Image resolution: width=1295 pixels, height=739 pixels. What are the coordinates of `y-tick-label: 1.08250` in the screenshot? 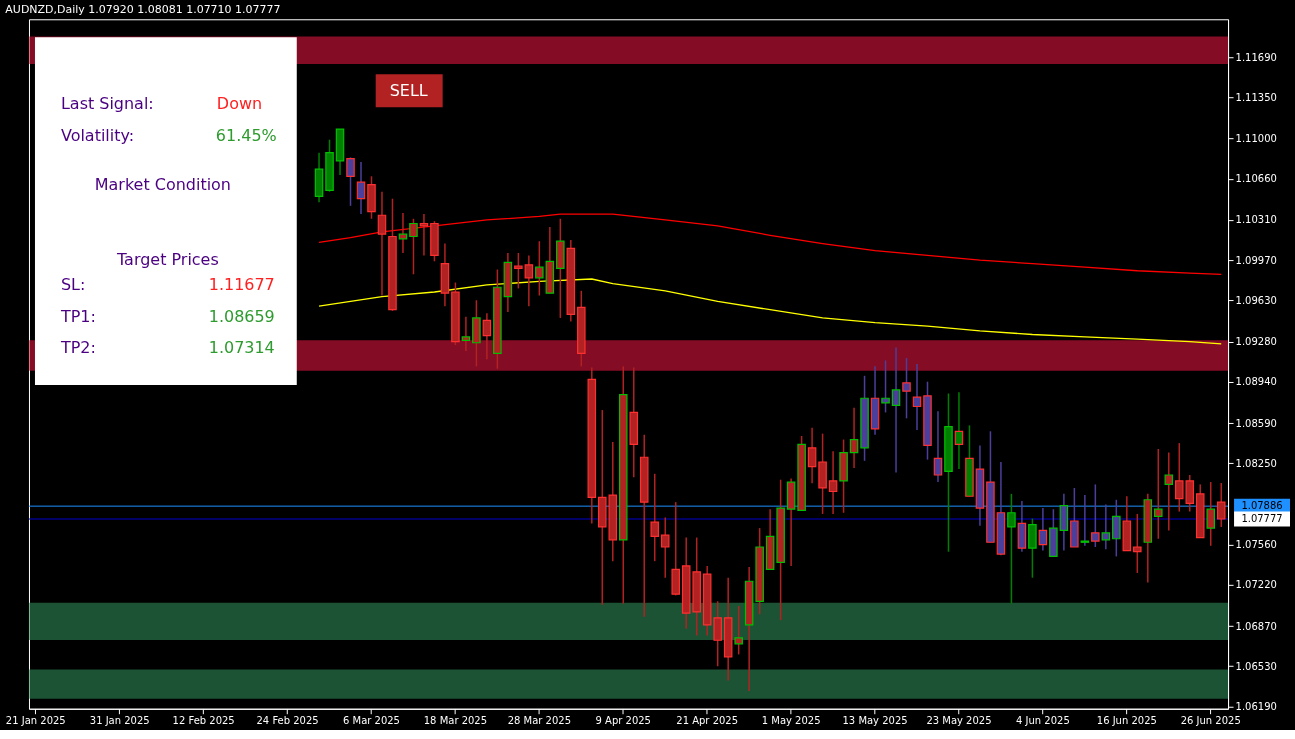 It's located at (1256, 463).